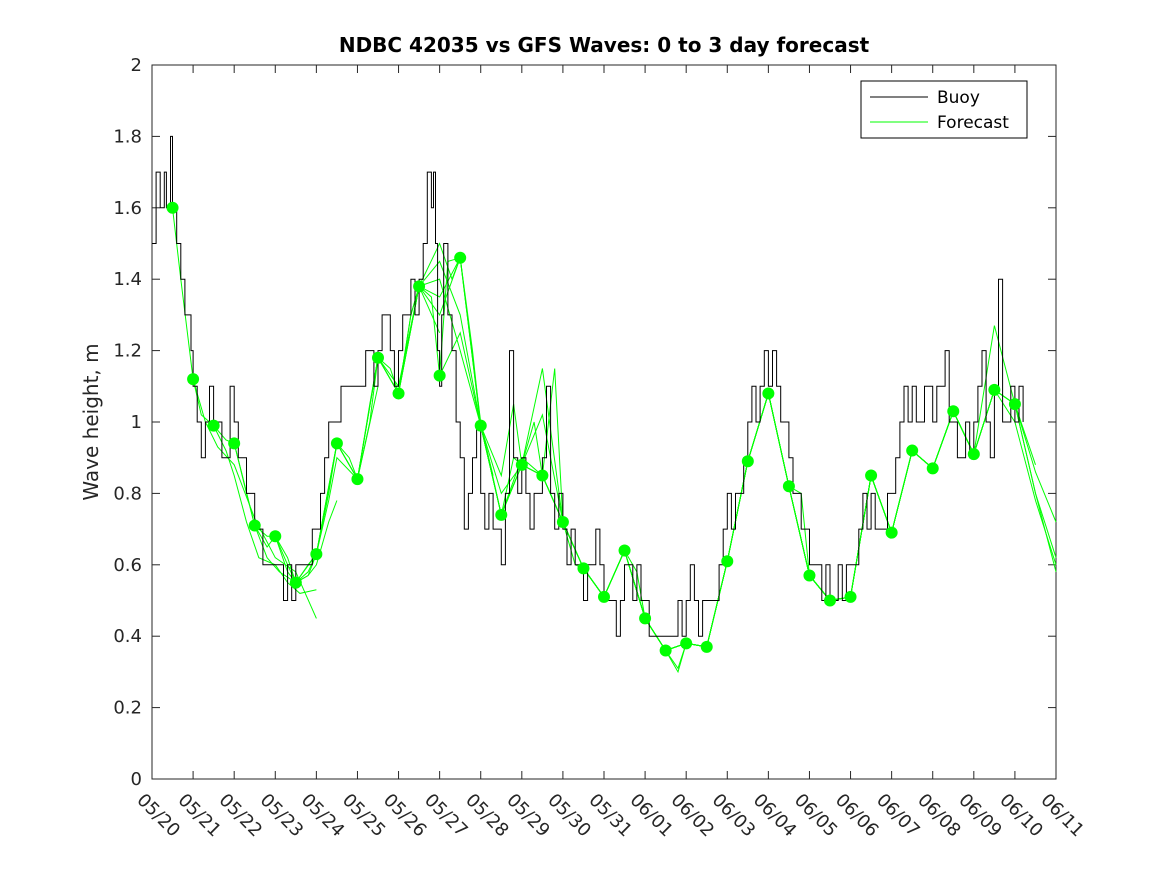 The width and height of the screenshot is (1167, 875). Describe the element at coordinates (127, 208) in the screenshot. I see `y-tick-label: 1.6` at that location.